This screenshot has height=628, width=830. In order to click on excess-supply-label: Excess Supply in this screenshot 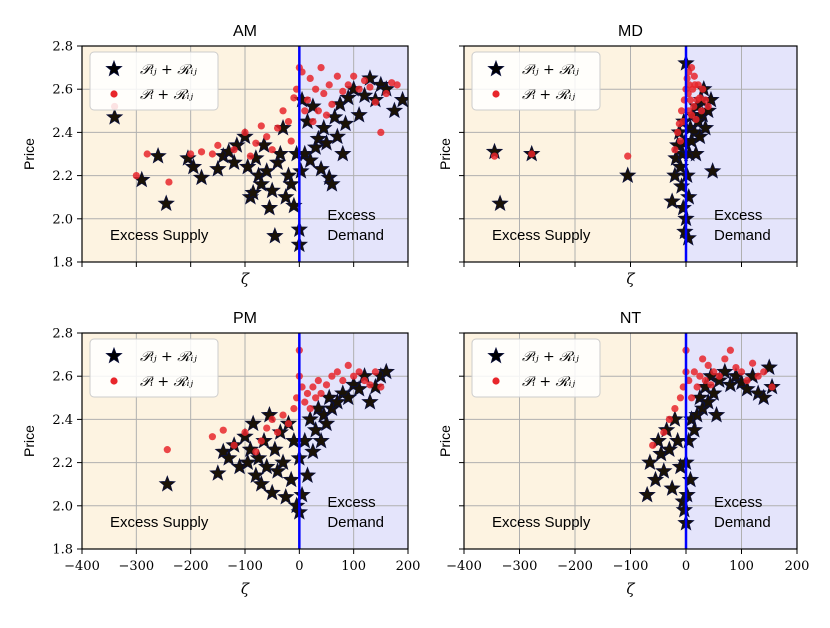, I will do `click(541, 235)`.